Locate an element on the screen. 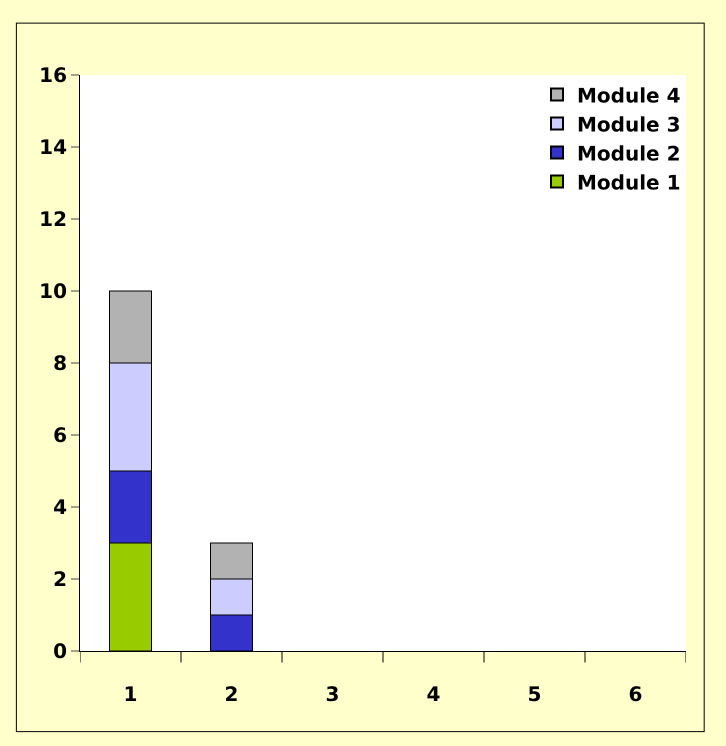  x-tick-label: 2 is located at coordinates (231, 694).